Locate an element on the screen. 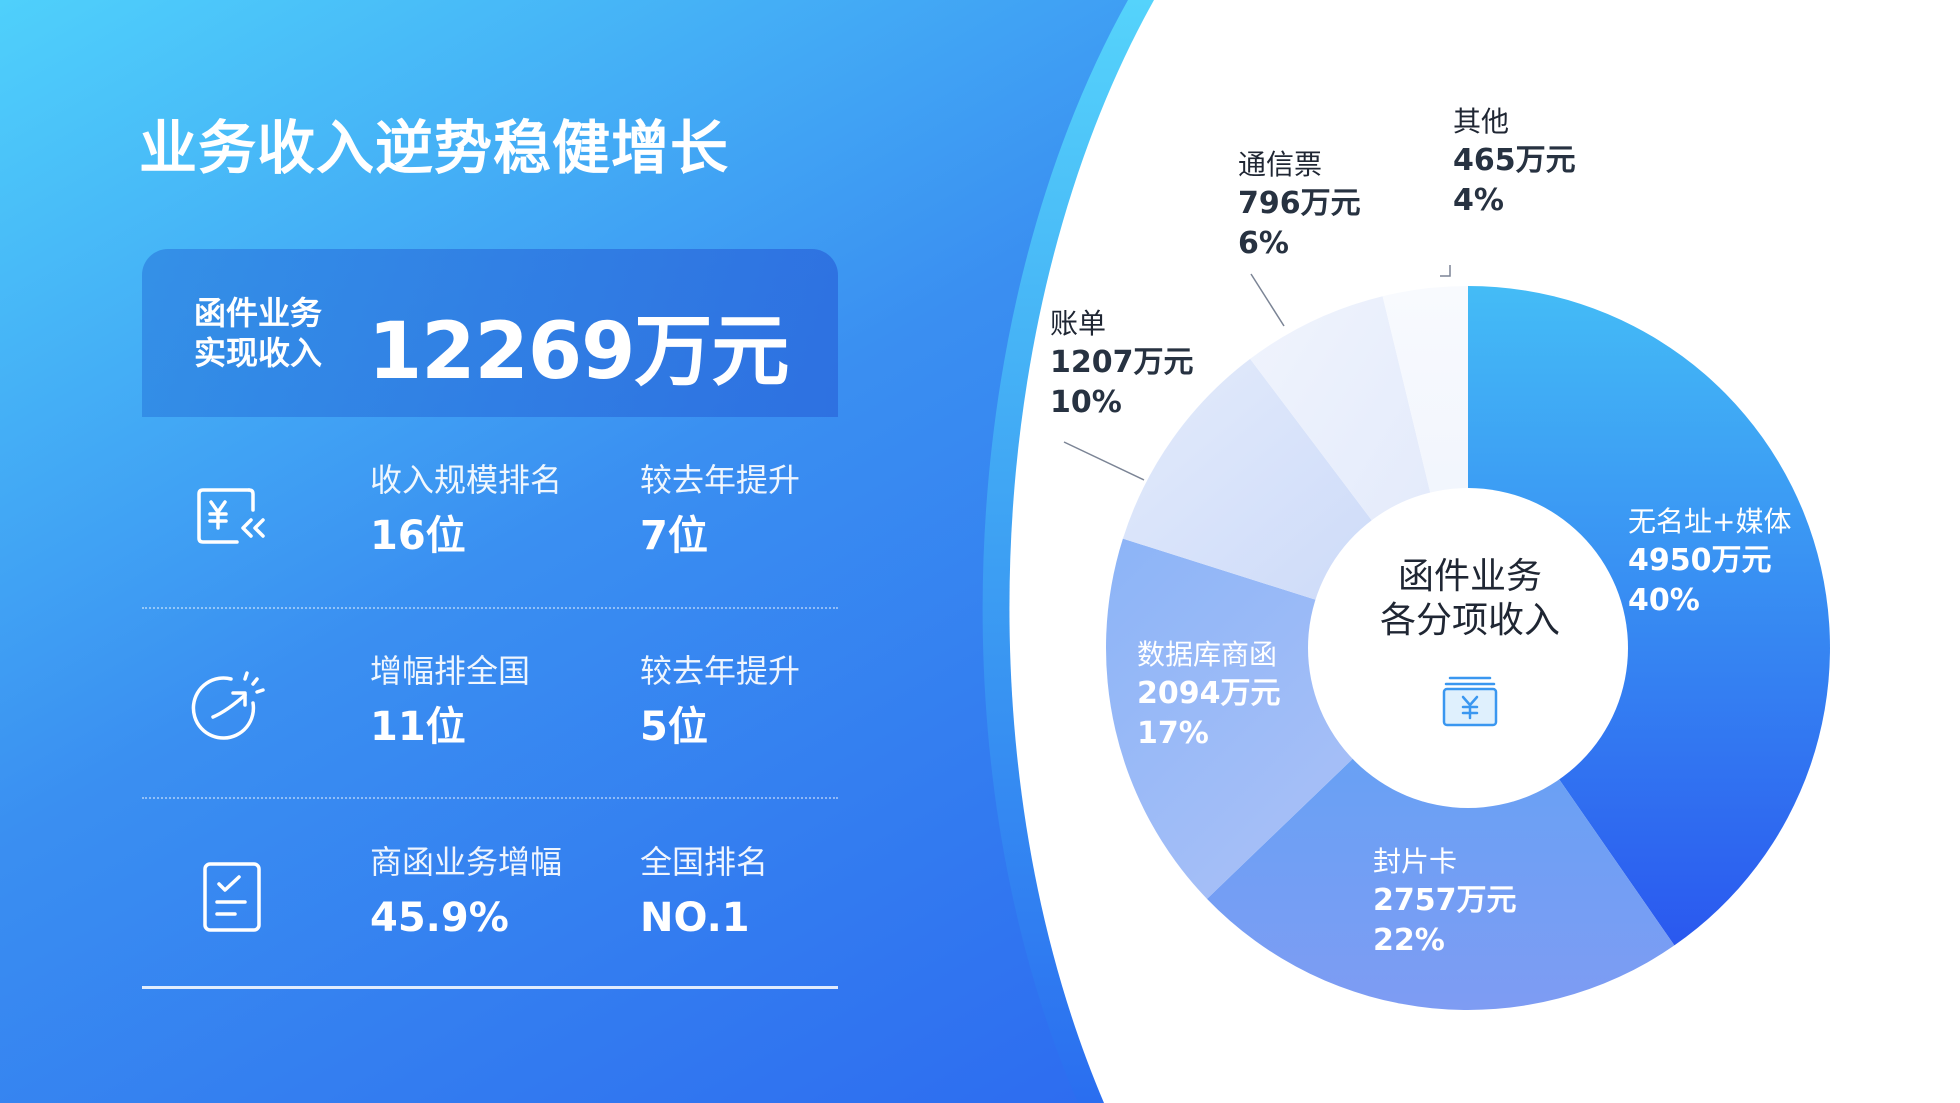 The image size is (1960, 1103). slice-value: 1207万元 is located at coordinates (1122, 362).